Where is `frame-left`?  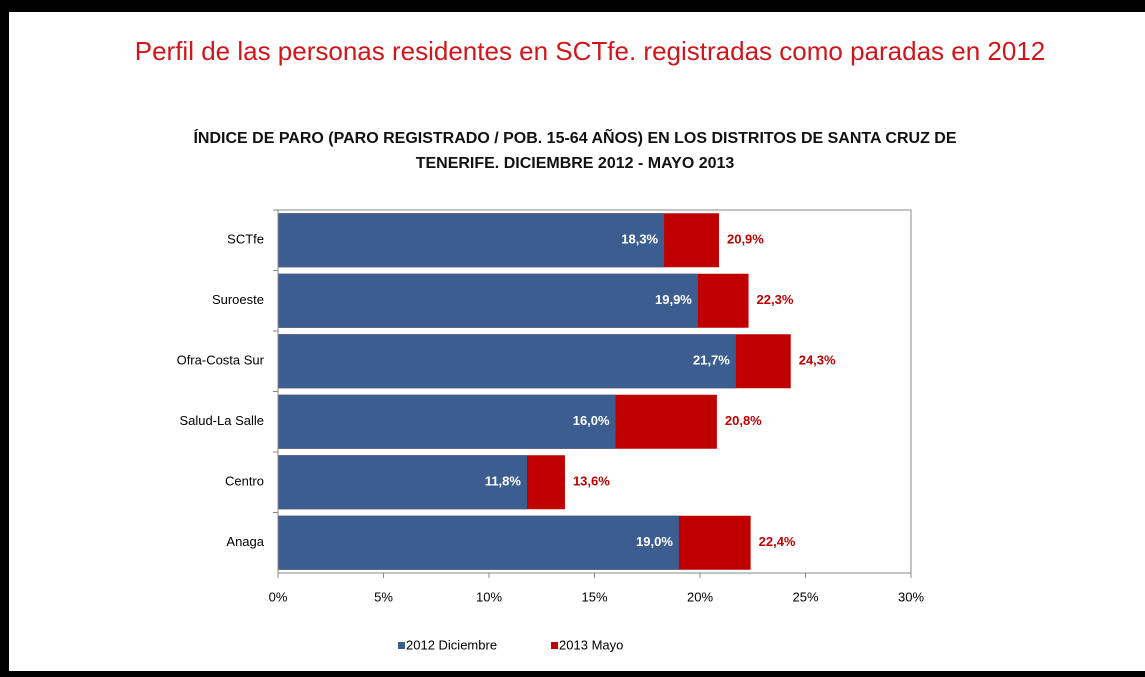 frame-left is located at coordinates (4, 338).